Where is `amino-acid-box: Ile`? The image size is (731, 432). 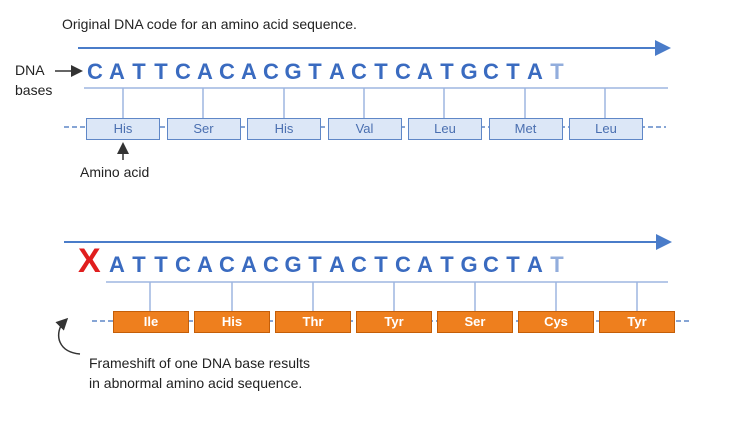
amino-acid-box: Ile is located at coordinates (151, 322).